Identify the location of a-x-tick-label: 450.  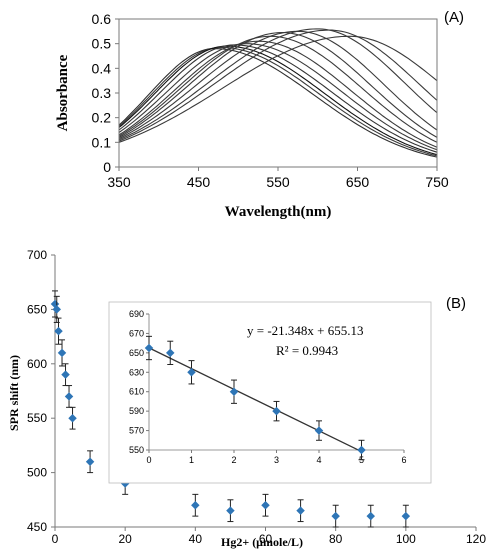
(199, 182).